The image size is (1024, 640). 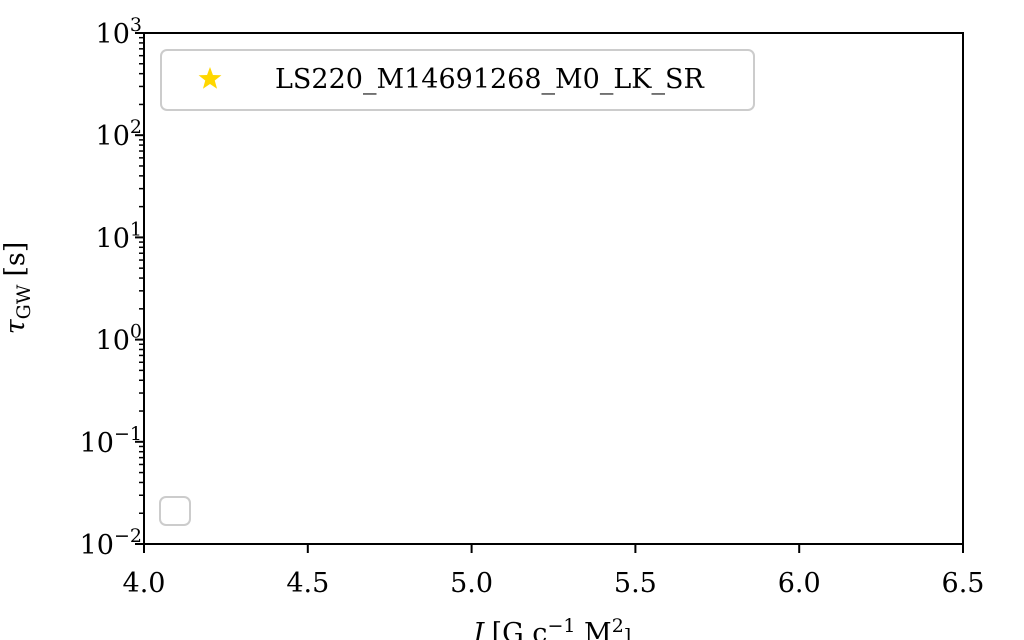 What do you see at coordinates (489, 79) in the screenshot?
I see `legend-entry-label: LS220_M14691268_M0_LK_SR` at bounding box center [489, 79].